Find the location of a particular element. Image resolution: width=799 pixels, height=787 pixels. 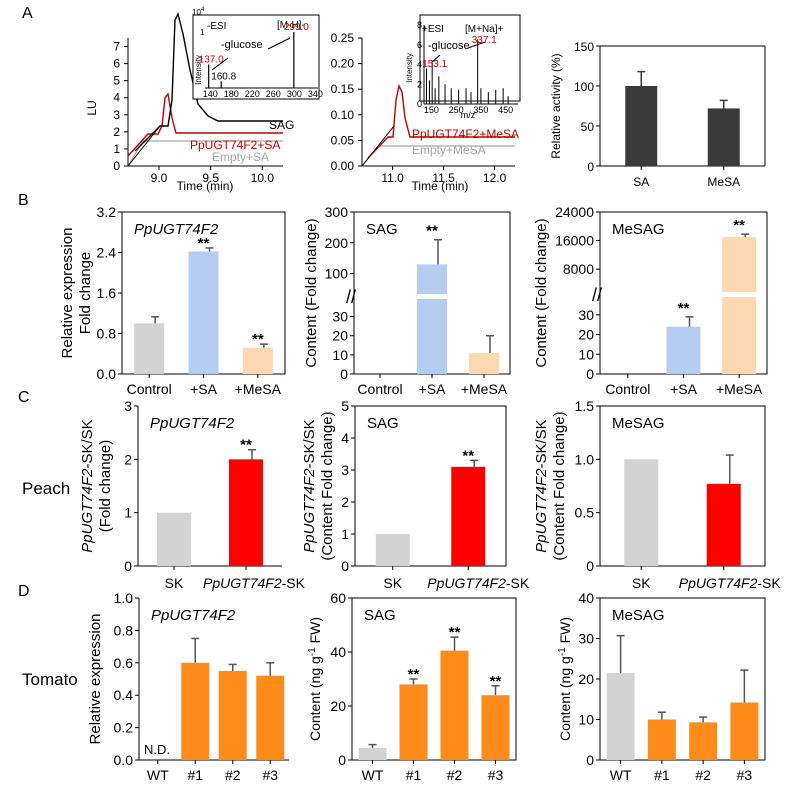

a1-inset-xtick-label: 260 is located at coordinates (273, 94).